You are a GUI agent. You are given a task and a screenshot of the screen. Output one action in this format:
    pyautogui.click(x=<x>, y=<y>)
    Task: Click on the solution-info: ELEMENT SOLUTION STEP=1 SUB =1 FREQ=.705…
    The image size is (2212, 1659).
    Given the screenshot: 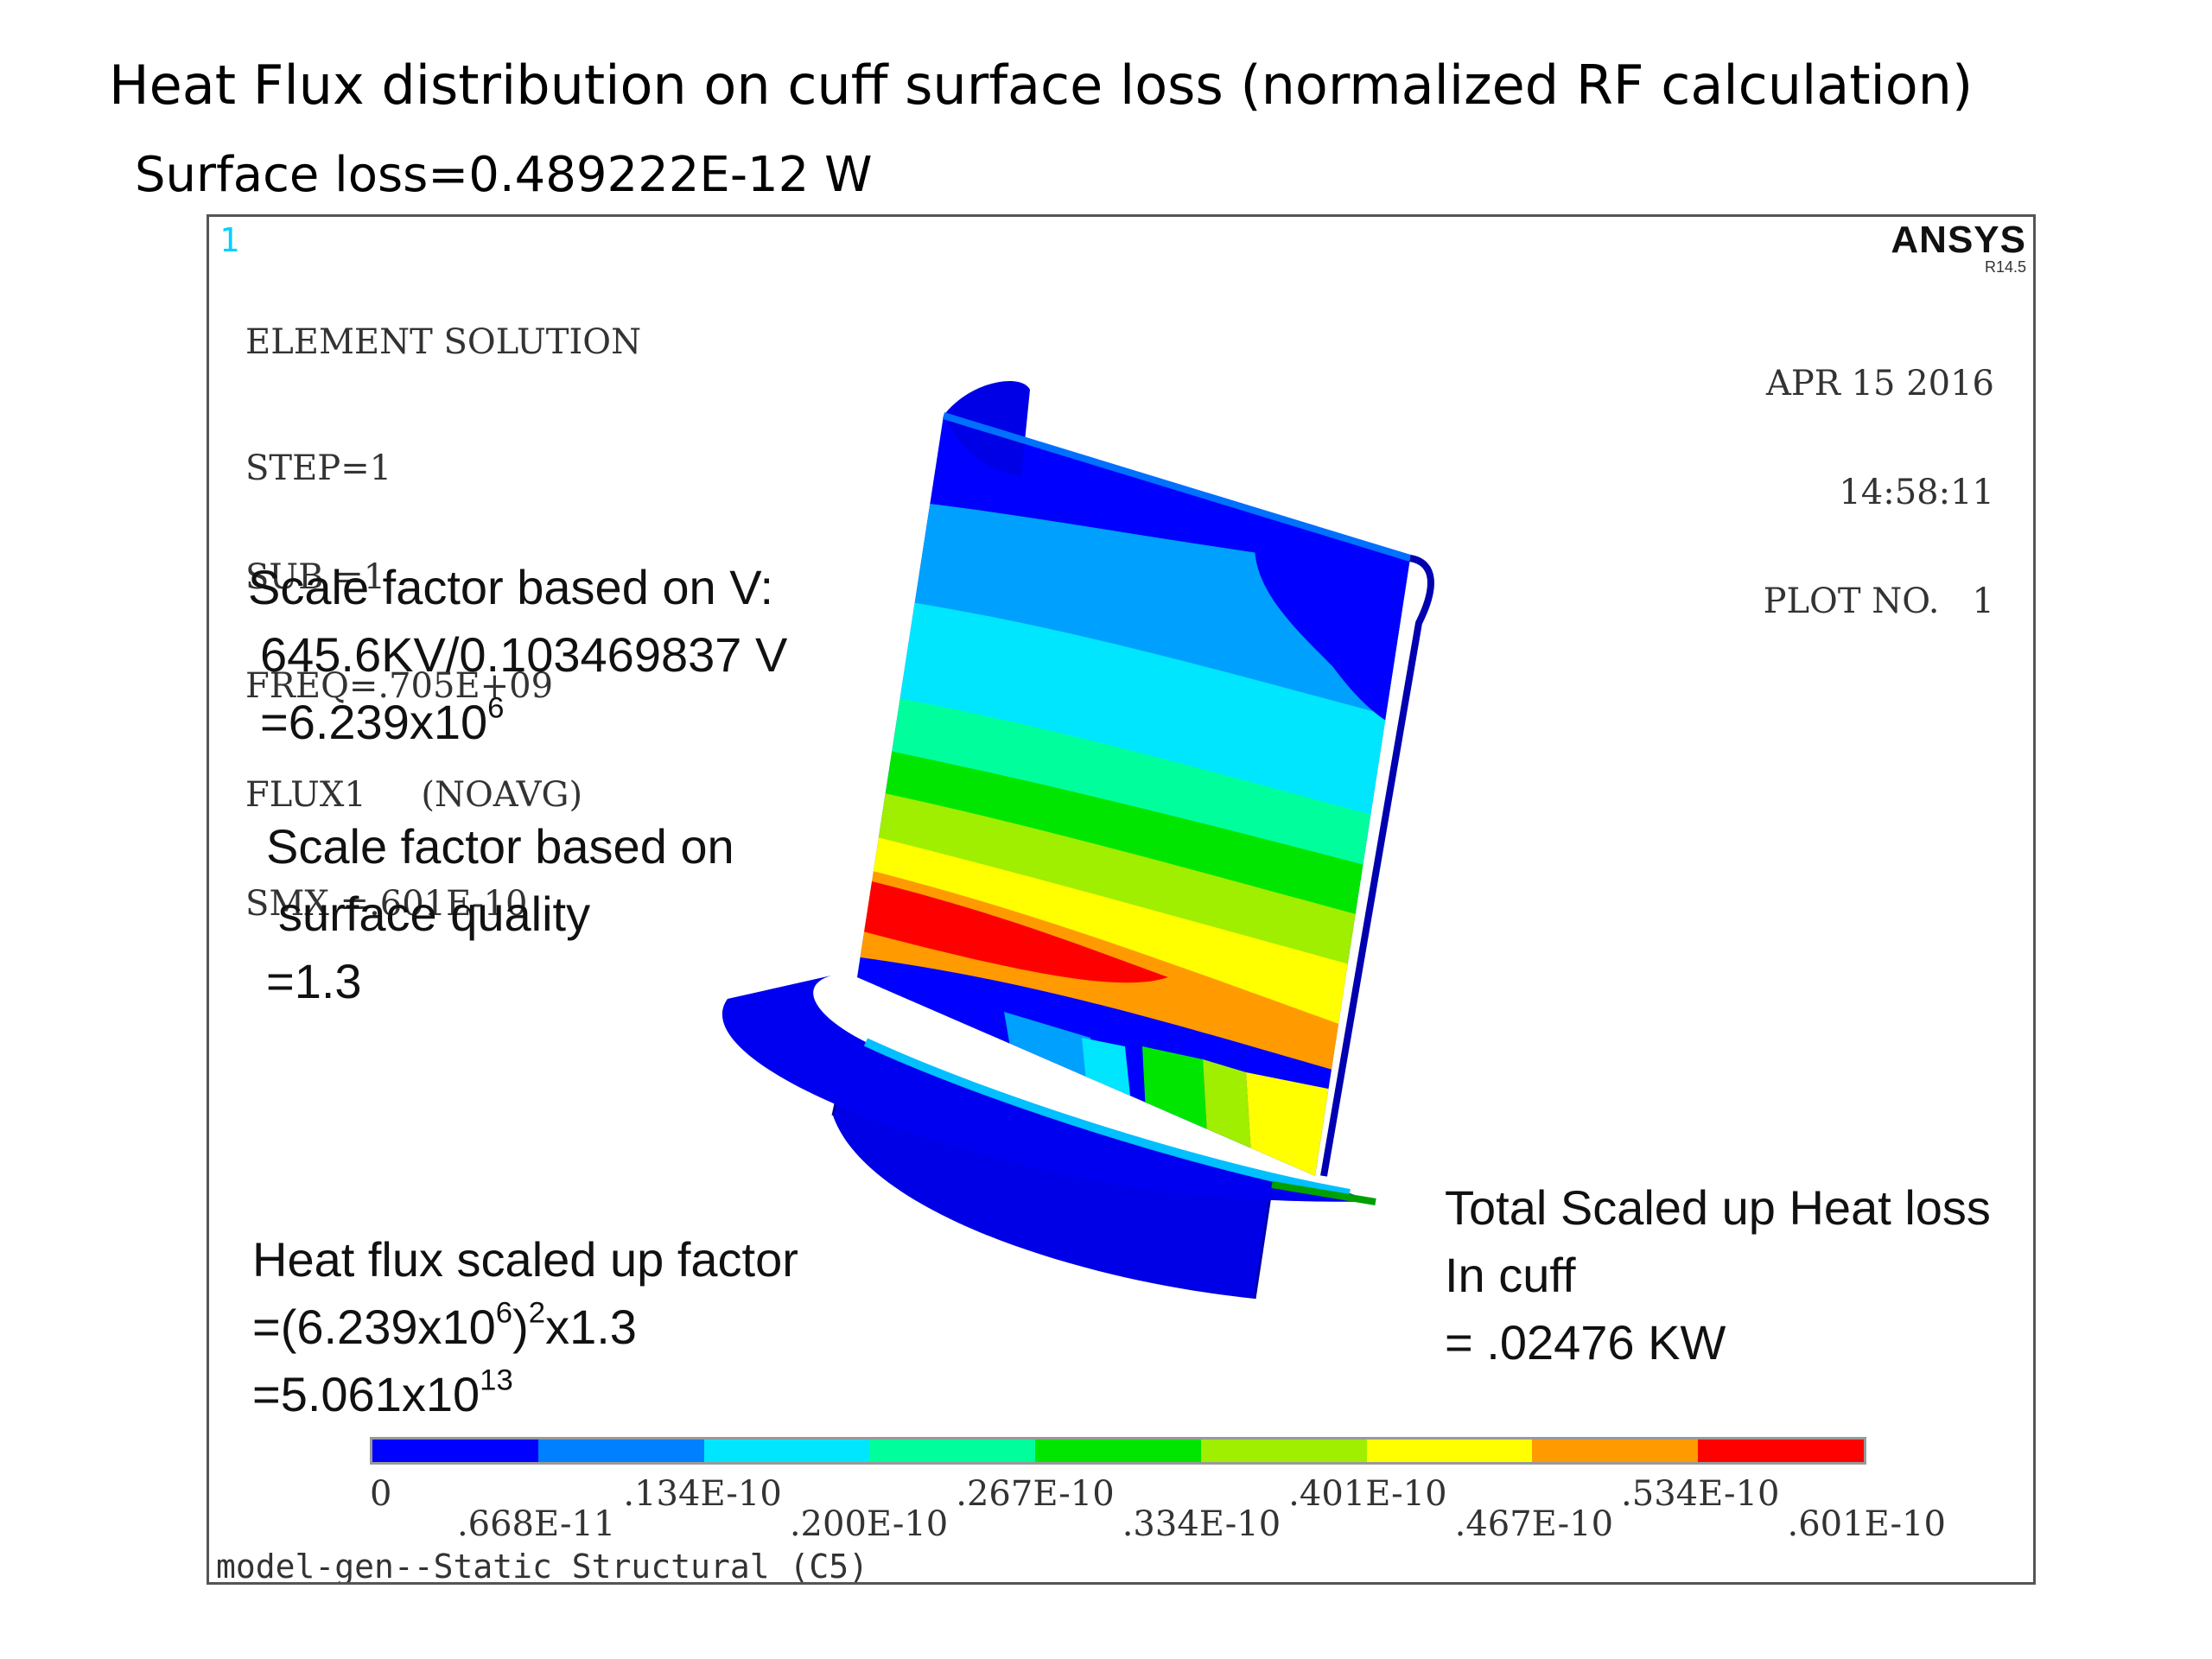 What is the action you would take?
    pyautogui.click(x=443, y=623)
    